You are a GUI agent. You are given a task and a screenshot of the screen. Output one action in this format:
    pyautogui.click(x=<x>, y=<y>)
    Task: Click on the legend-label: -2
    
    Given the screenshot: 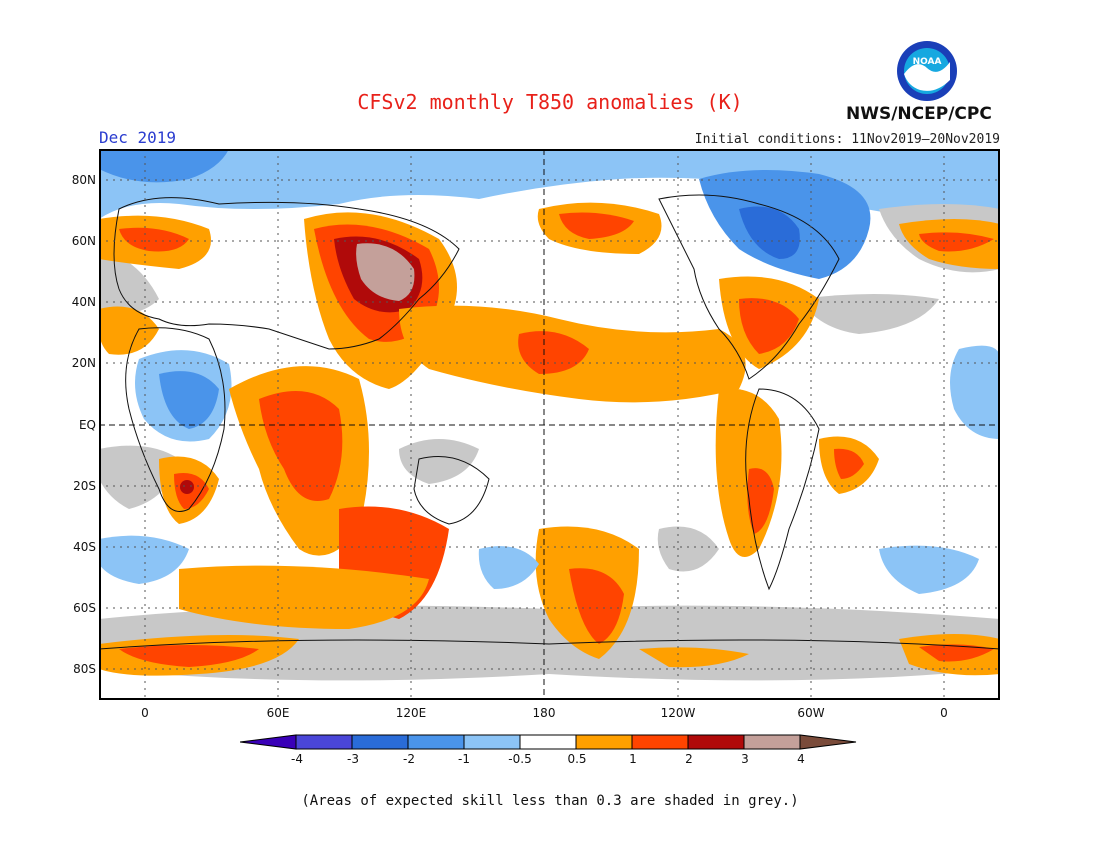 What is the action you would take?
    pyautogui.click(x=409, y=759)
    